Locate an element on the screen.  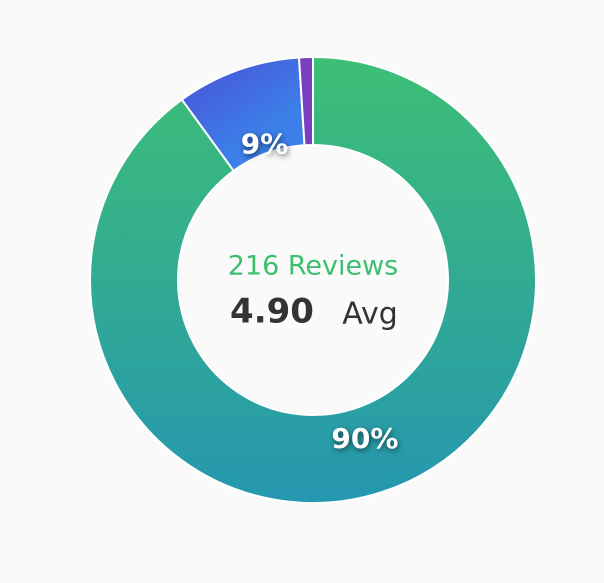
value-label: 9% is located at coordinates (265, 143).